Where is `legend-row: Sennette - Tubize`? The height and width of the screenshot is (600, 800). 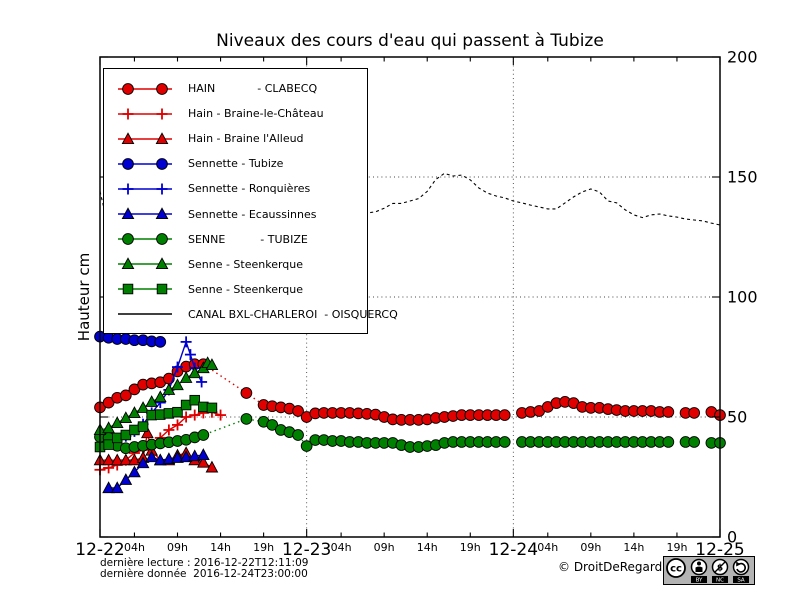 legend-row: Sennette - Tubize is located at coordinates (235, 163).